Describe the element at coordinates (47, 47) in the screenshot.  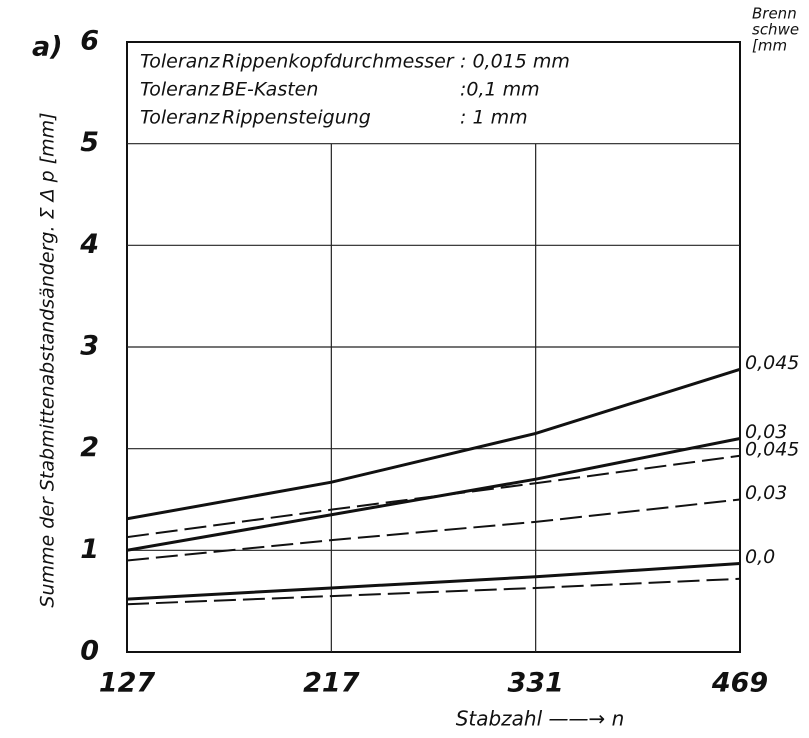
I see `panel-label: a)` at that location.